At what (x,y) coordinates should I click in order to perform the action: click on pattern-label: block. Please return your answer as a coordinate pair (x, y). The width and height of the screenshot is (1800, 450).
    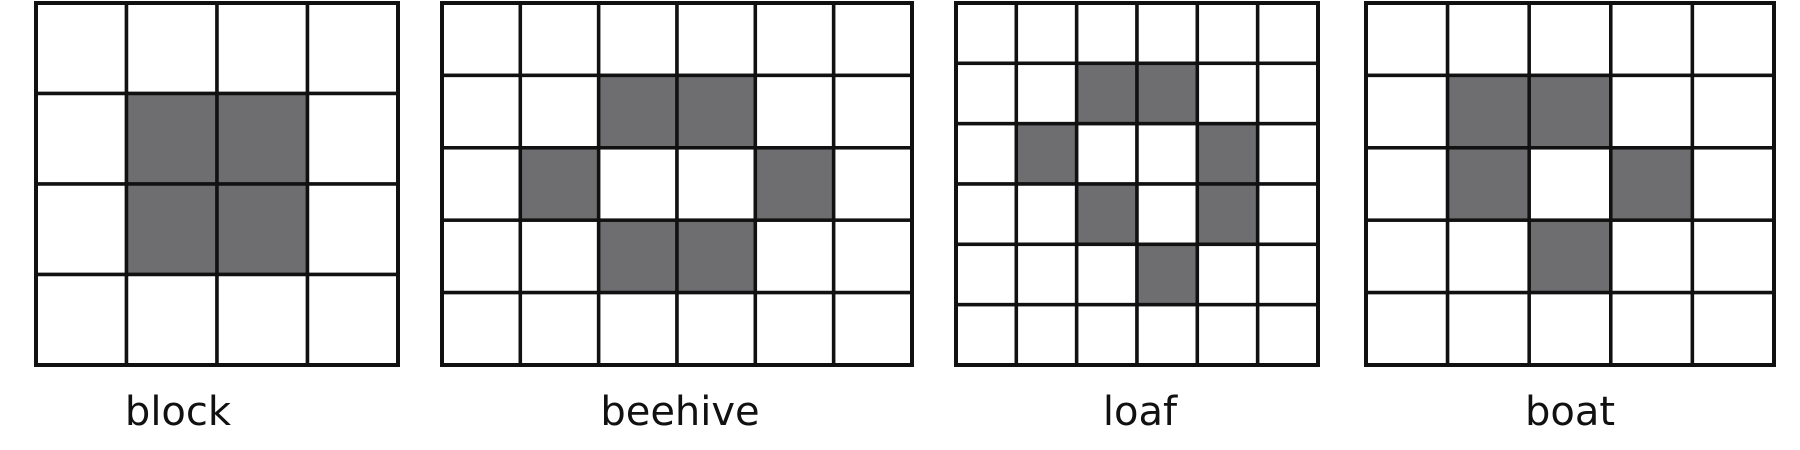
    Looking at the image, I should click on (178, 412).